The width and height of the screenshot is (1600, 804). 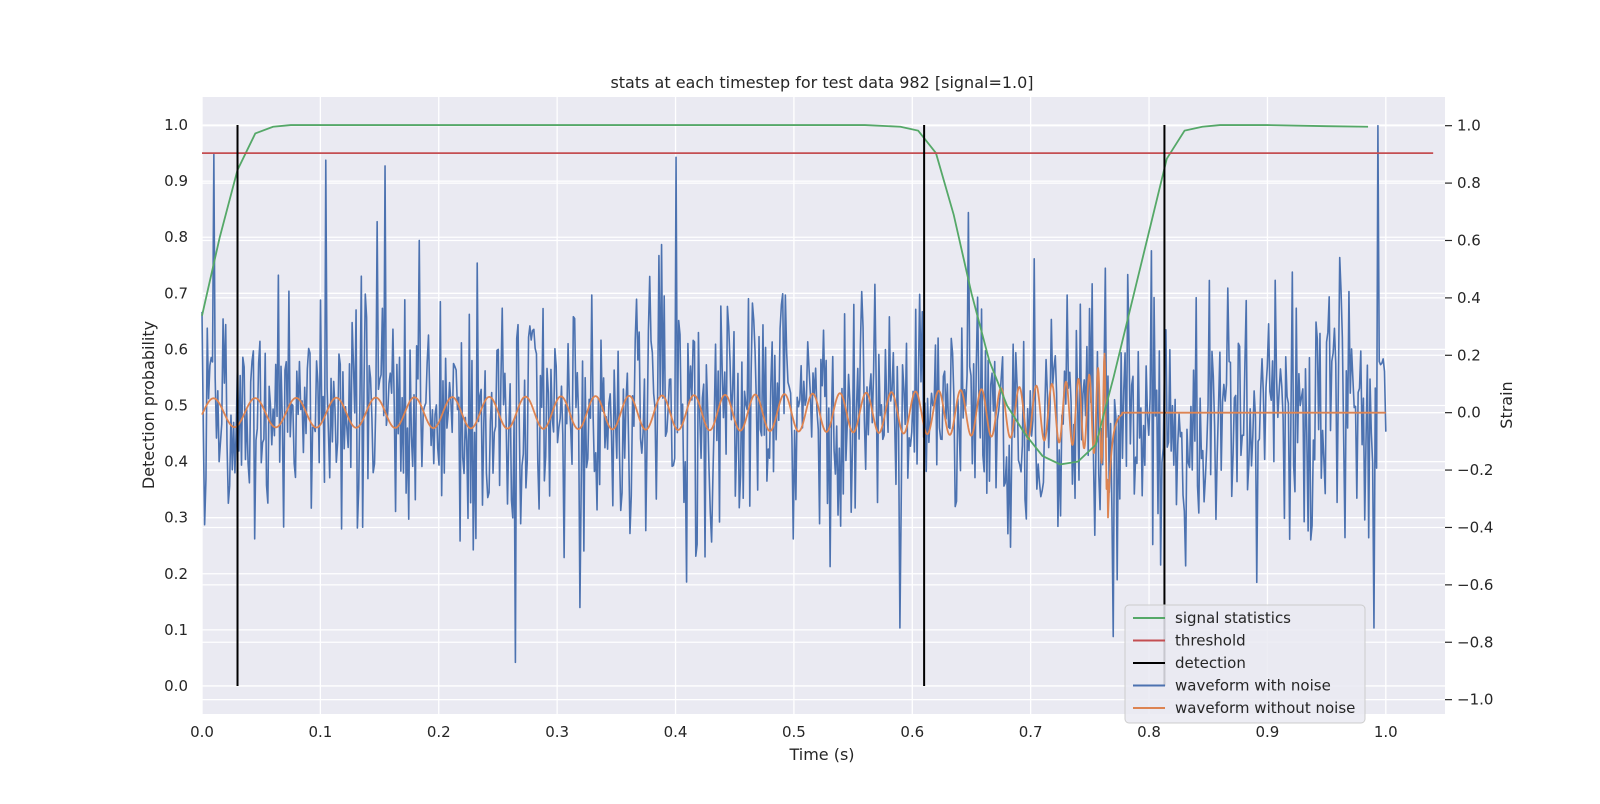 What do you see at coordinates (176, 630) in the screenshot?
I see `y-left-tick-label: 0.1` at bounding box center [176, 630].